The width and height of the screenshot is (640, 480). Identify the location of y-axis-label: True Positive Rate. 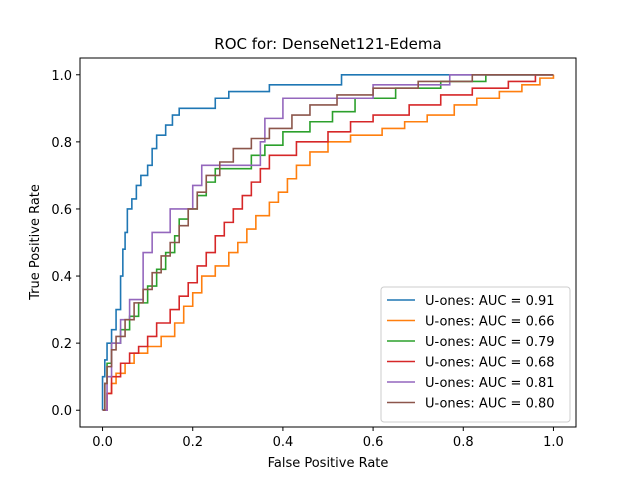
(35, 242).